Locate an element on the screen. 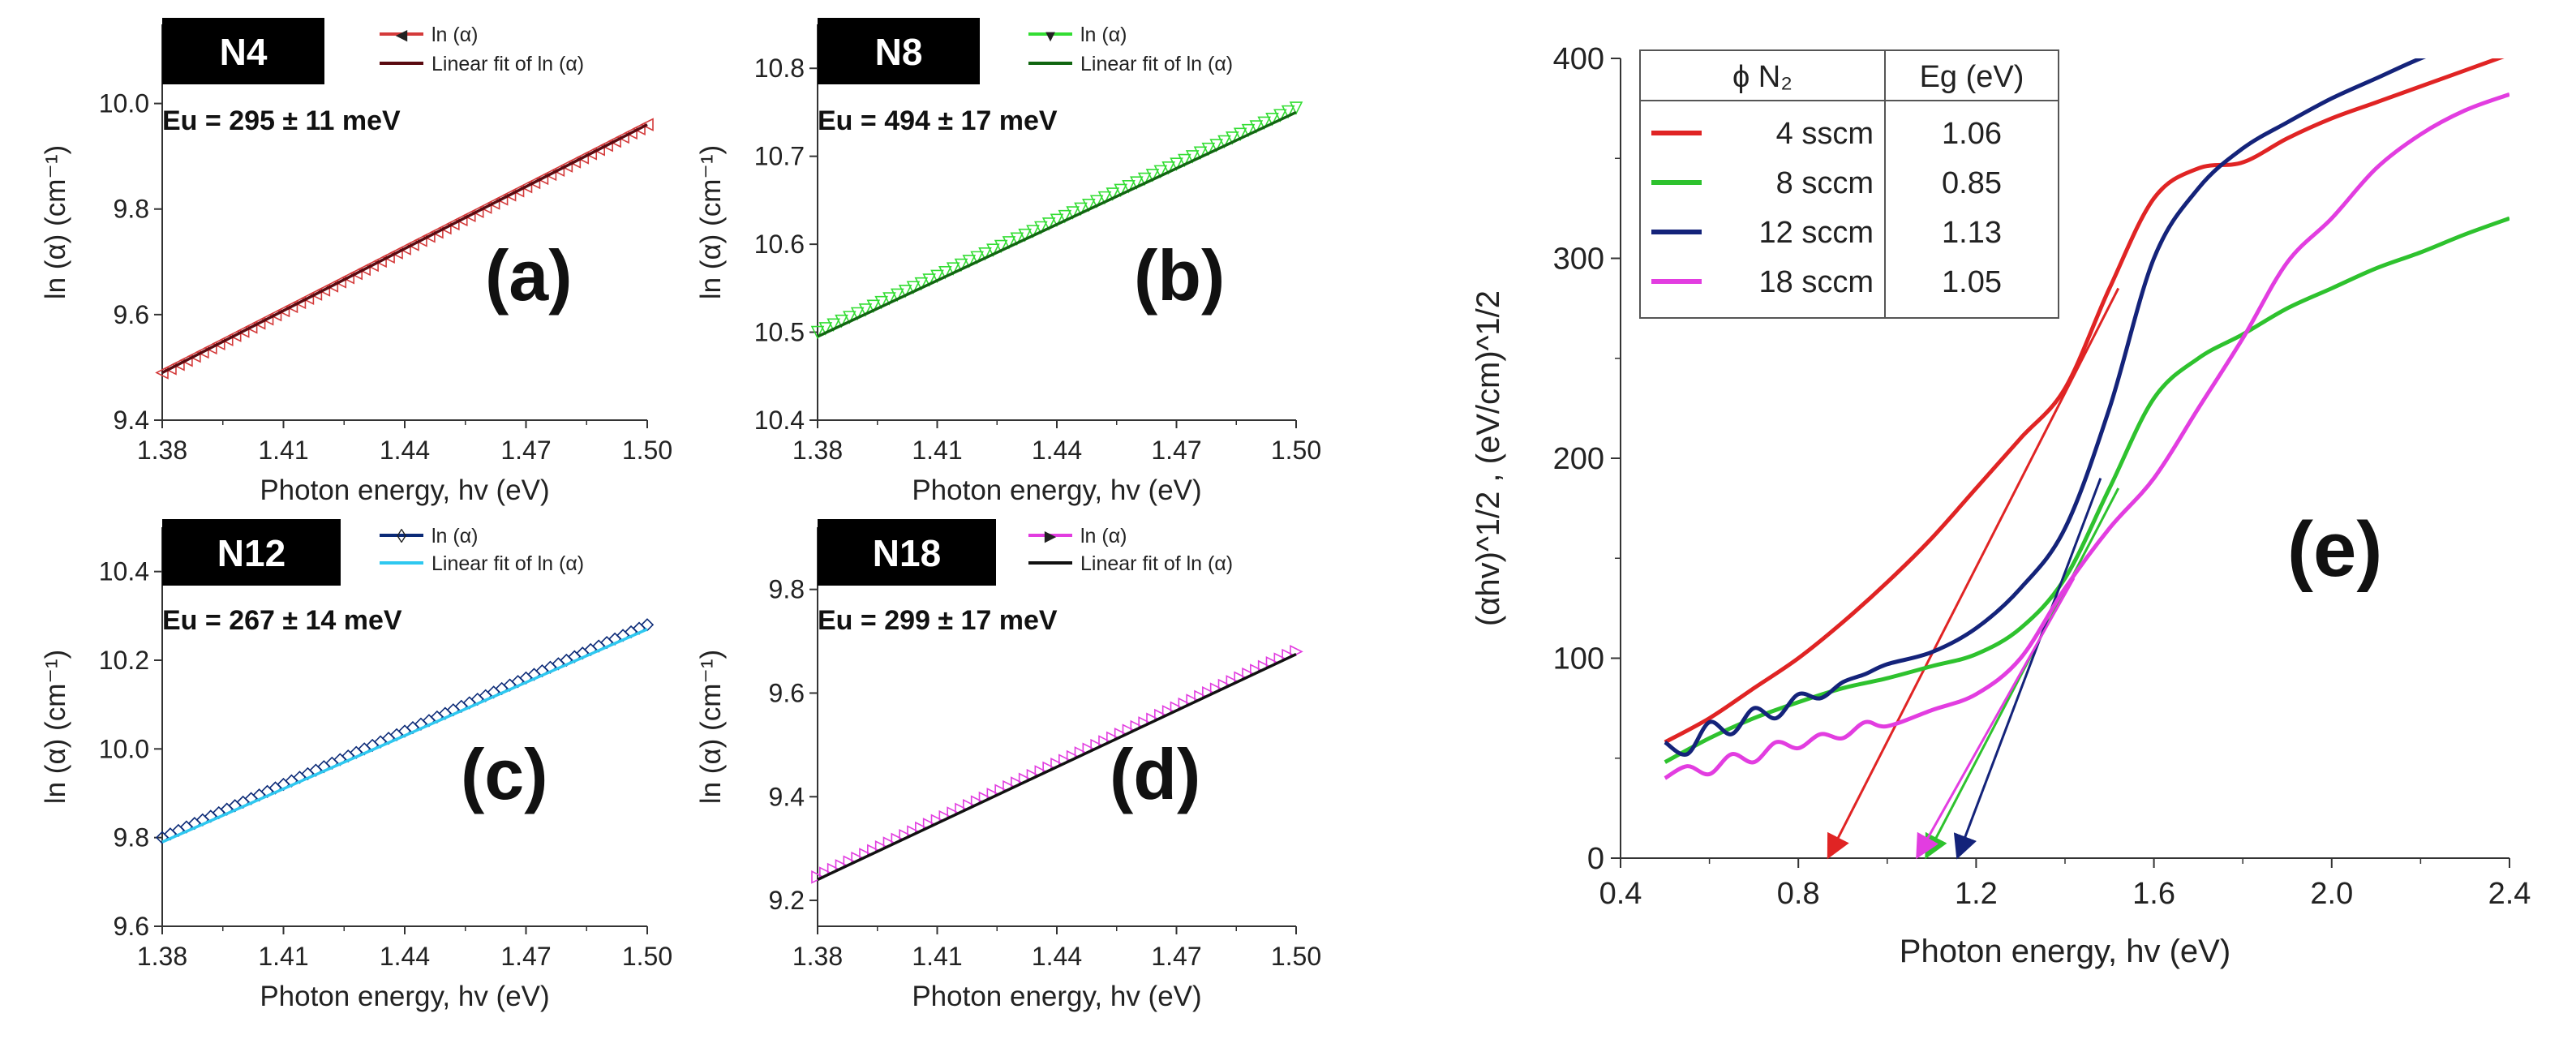 The image size is (2576, 1052). x-axis-title-c: Photon energy, hv (eV) is located at coordinates (404, 997).